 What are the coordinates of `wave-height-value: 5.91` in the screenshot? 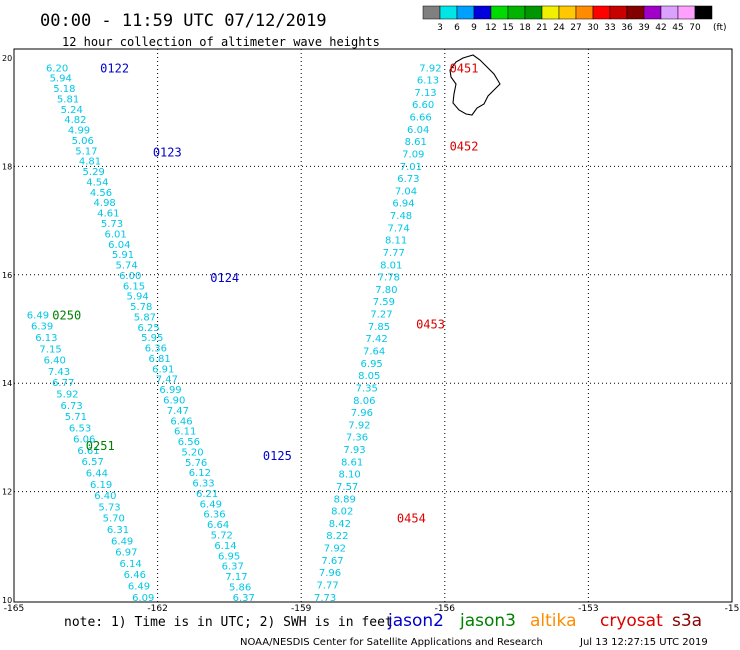 It's located at (123, 255).